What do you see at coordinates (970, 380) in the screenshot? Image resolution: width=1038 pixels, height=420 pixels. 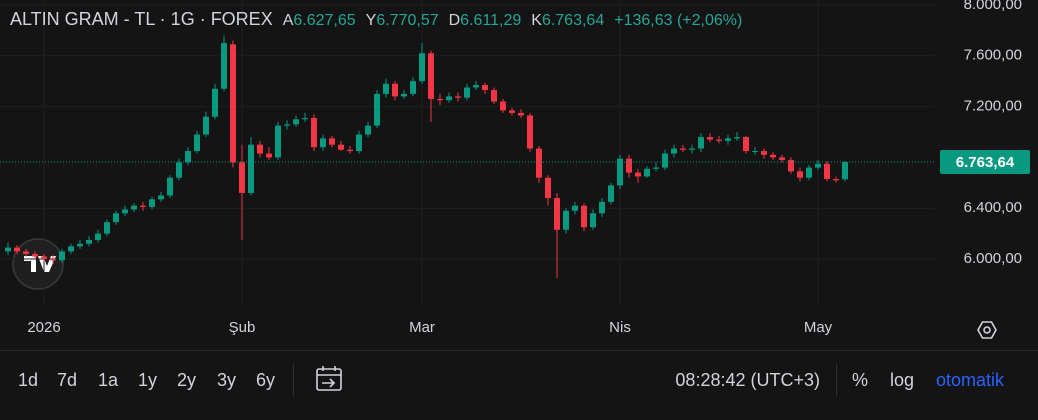 I see `auto-toggle: otomatik` at bounding box center [970, 380].